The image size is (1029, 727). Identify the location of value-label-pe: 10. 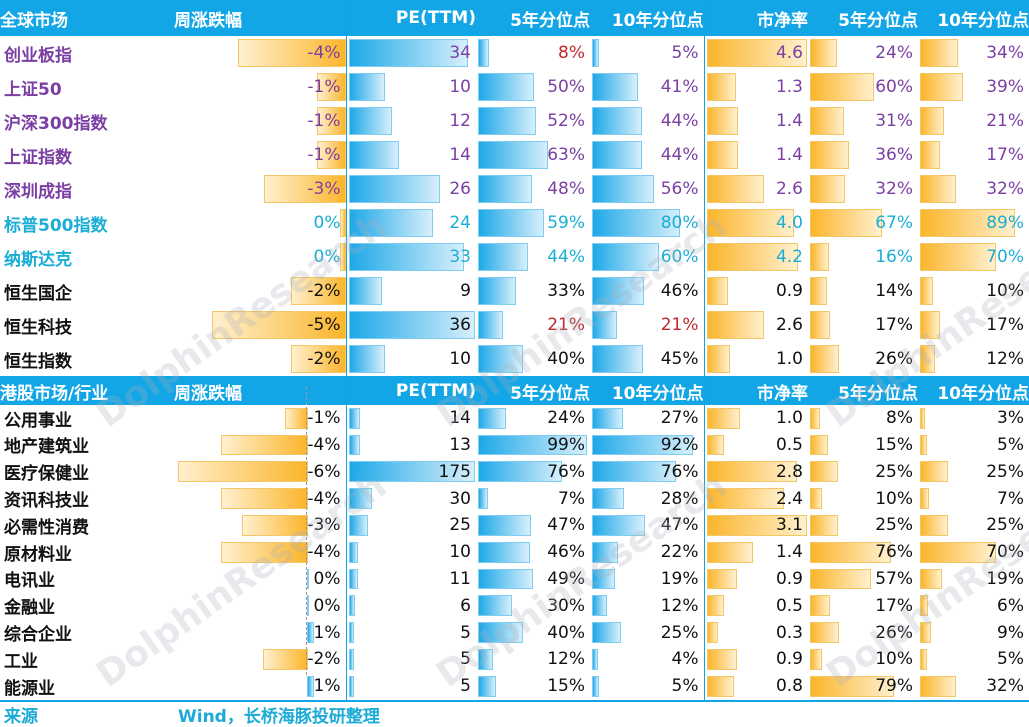
(460, 359).